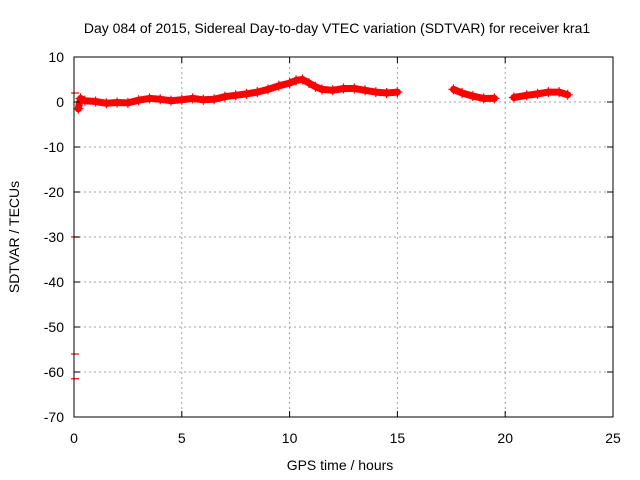 The height and width of the screenshot is (480, 640). Describe the element at coordinates (54, 282) in the screenshot. I see `y-tick-label: -40` at that location.